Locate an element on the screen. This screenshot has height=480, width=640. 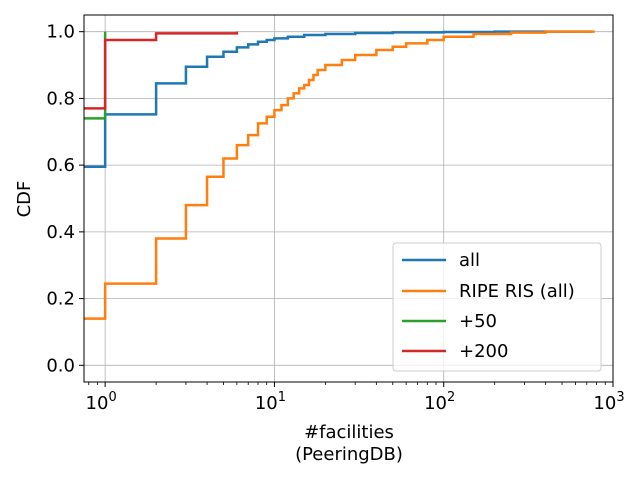
legend-box is located at coordinates (497, 307).